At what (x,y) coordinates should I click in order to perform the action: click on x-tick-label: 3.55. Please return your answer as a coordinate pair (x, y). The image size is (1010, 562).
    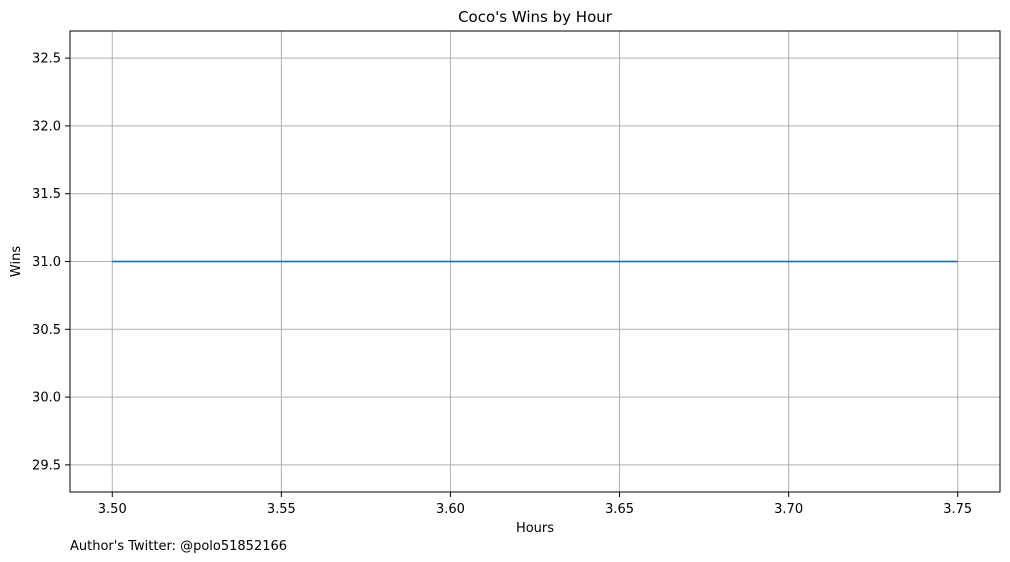
    Looking at the image, I should click on (281, 509).